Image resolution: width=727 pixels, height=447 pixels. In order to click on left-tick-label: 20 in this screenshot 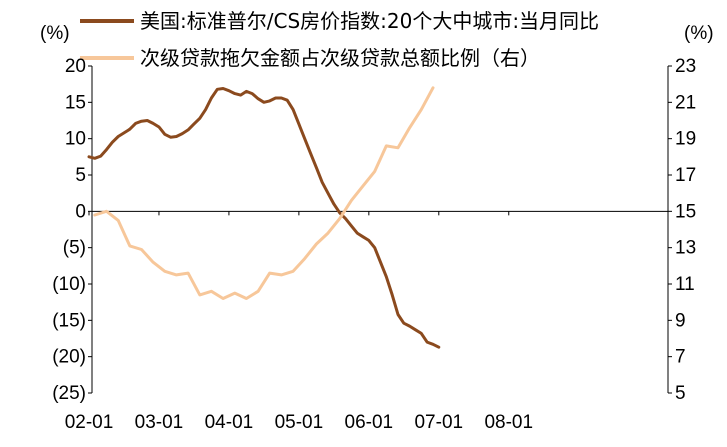, I will do `click(75, 66)`.